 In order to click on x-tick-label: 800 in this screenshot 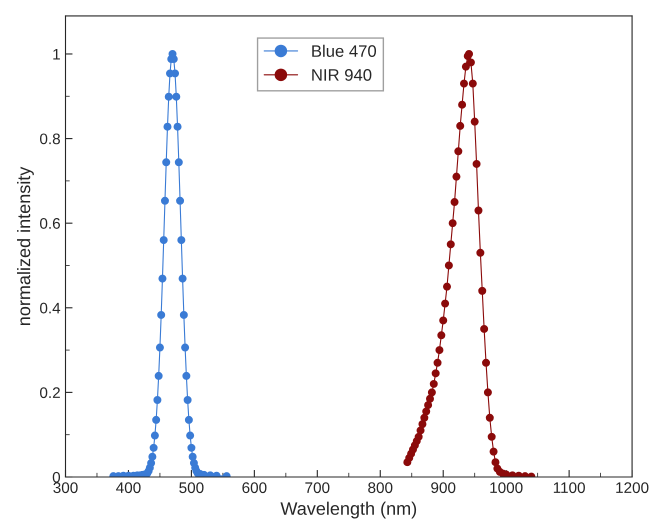, I will do `click(380, 488)`.